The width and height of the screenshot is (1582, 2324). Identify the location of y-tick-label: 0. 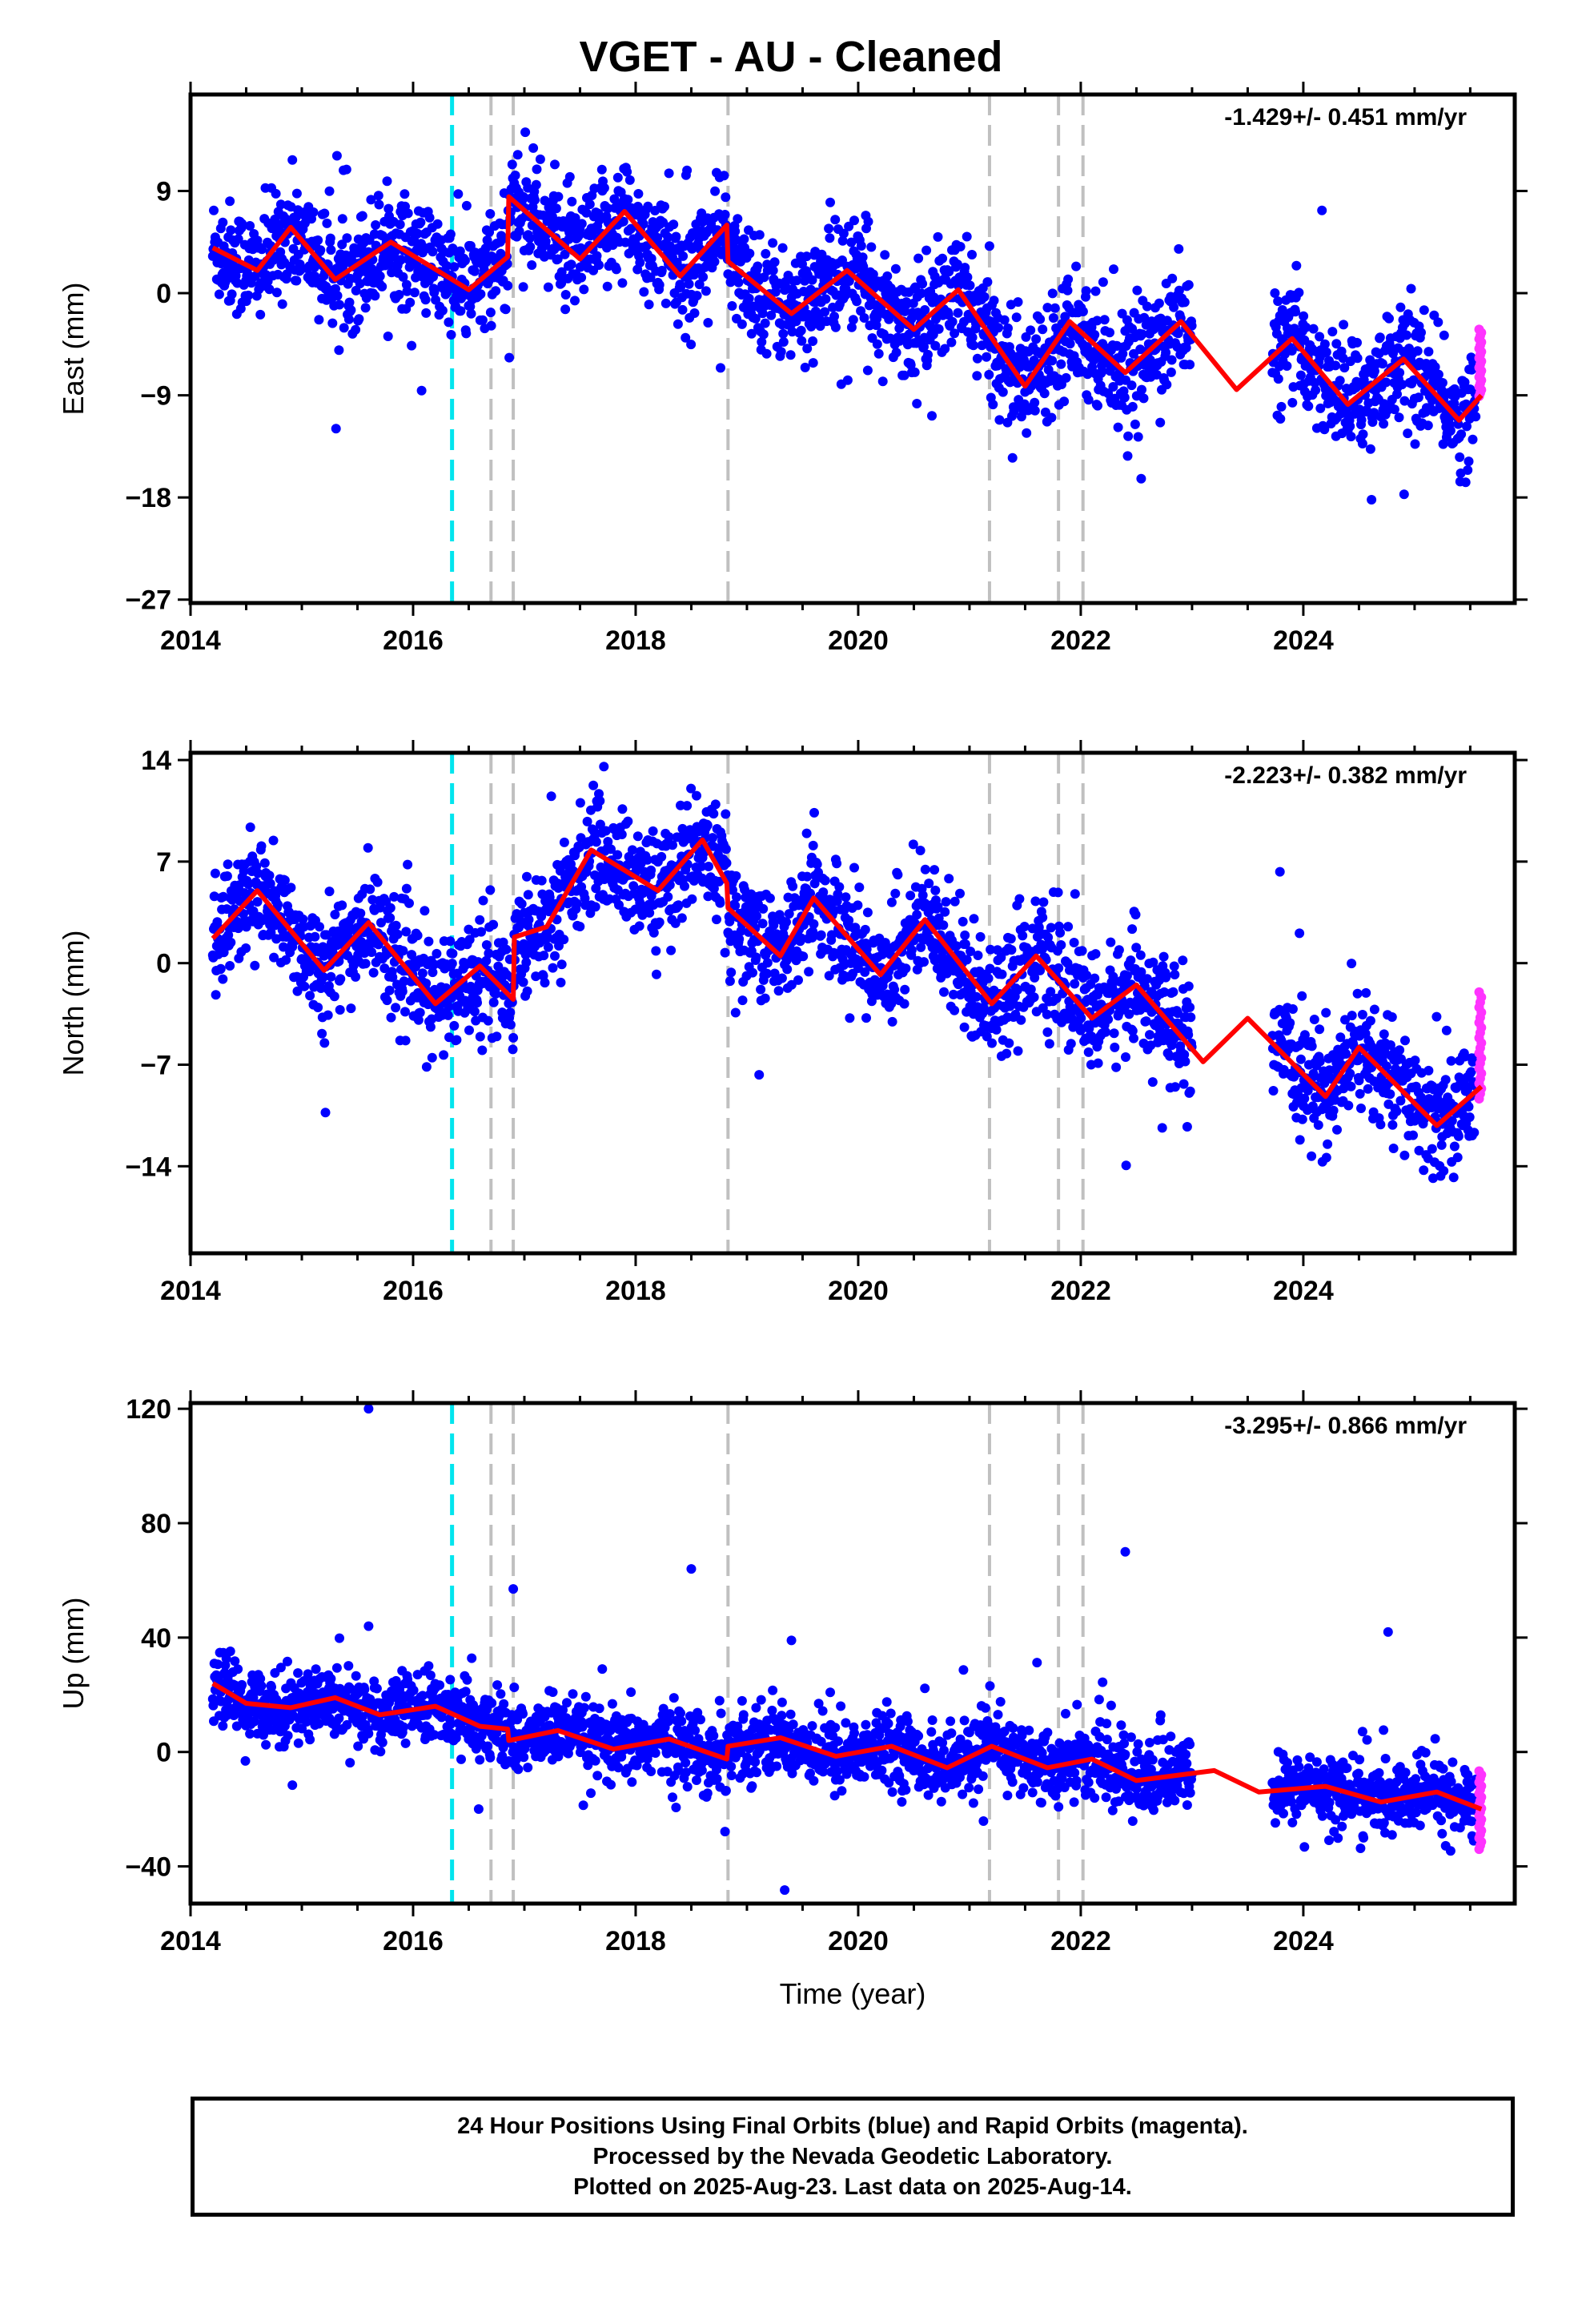
(164, 964).